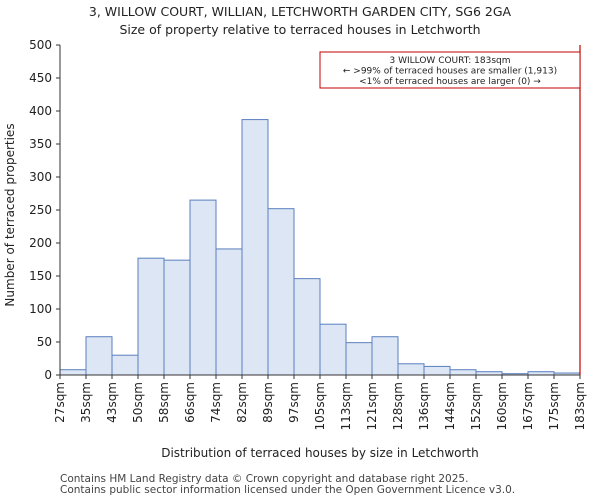 The width and height of the screenshot is (600, 500). Describe the element at coordinates (554, 406) in the screenshot. I see `x-tick-label-175sqm: 175sqm` at that location.